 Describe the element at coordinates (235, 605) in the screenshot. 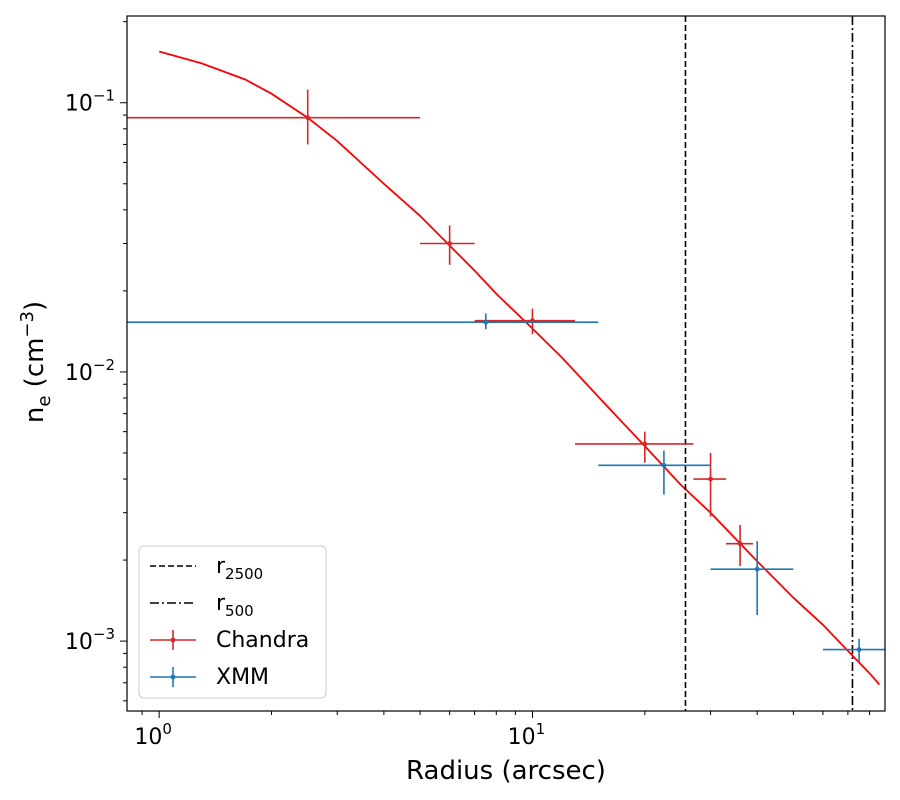

I see `legend-label: r500` at that location.